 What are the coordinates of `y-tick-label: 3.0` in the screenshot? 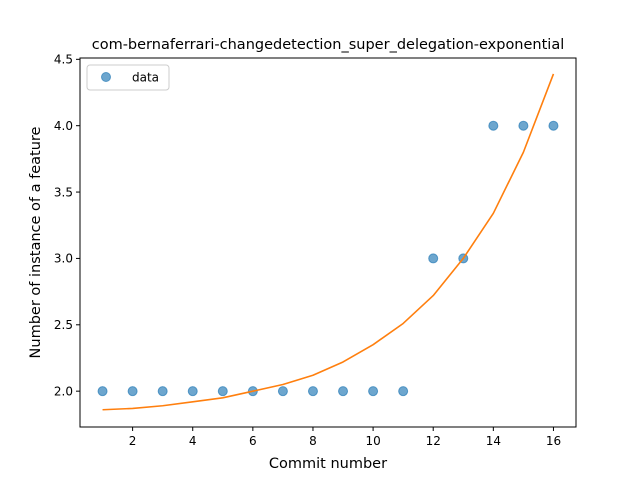 It's located at (63, 259).